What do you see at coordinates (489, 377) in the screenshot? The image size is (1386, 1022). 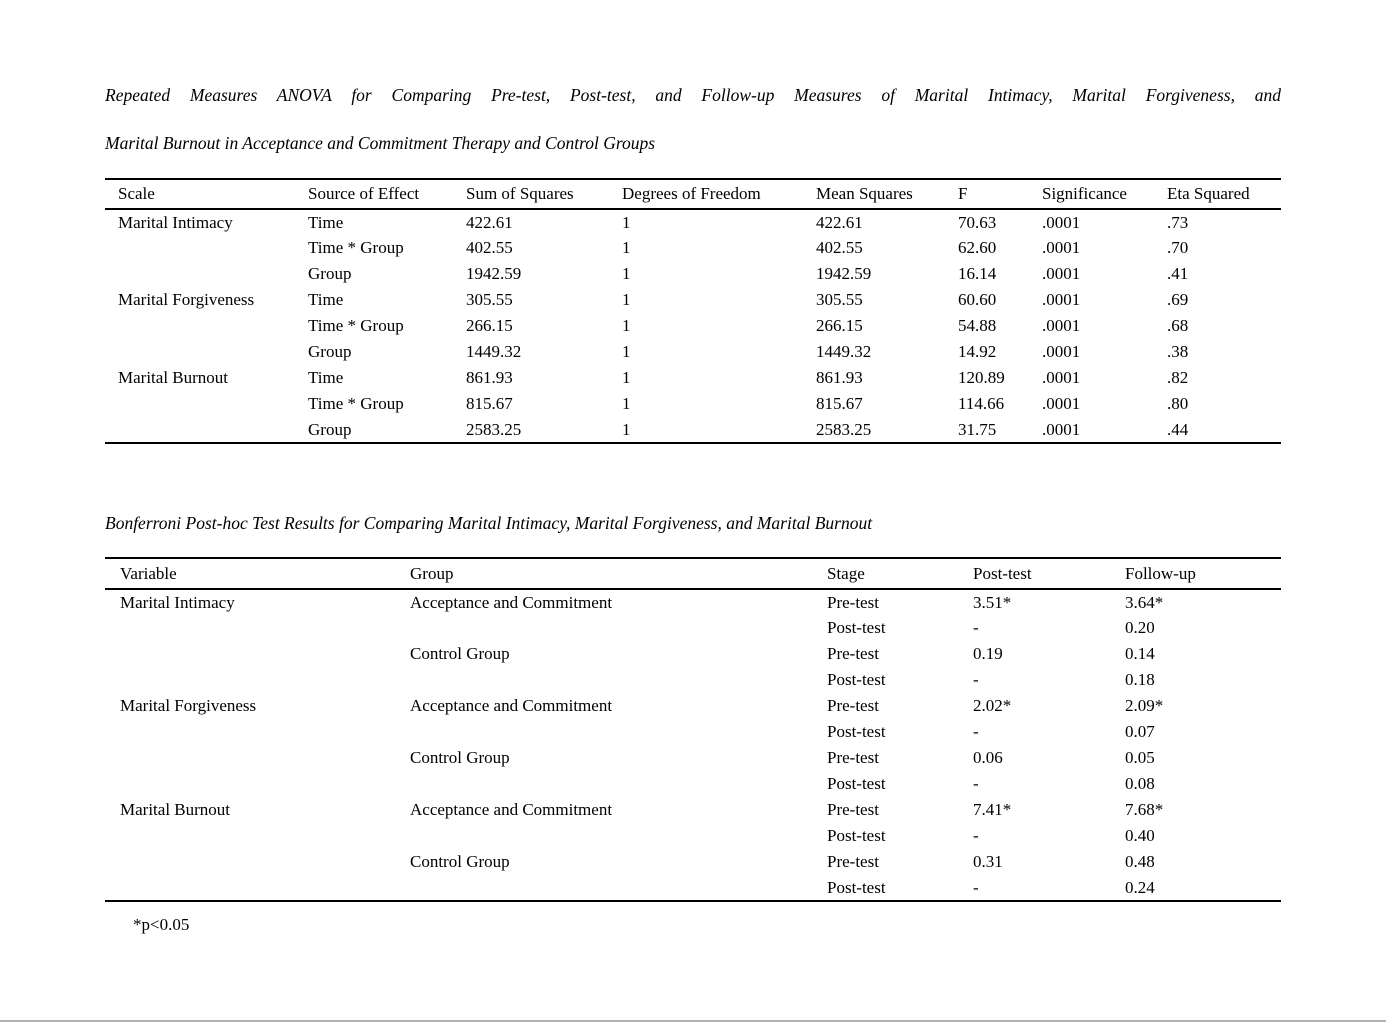 I see `table-cell-sum_of_squares: 861.93` at bounding box center [489, 377].